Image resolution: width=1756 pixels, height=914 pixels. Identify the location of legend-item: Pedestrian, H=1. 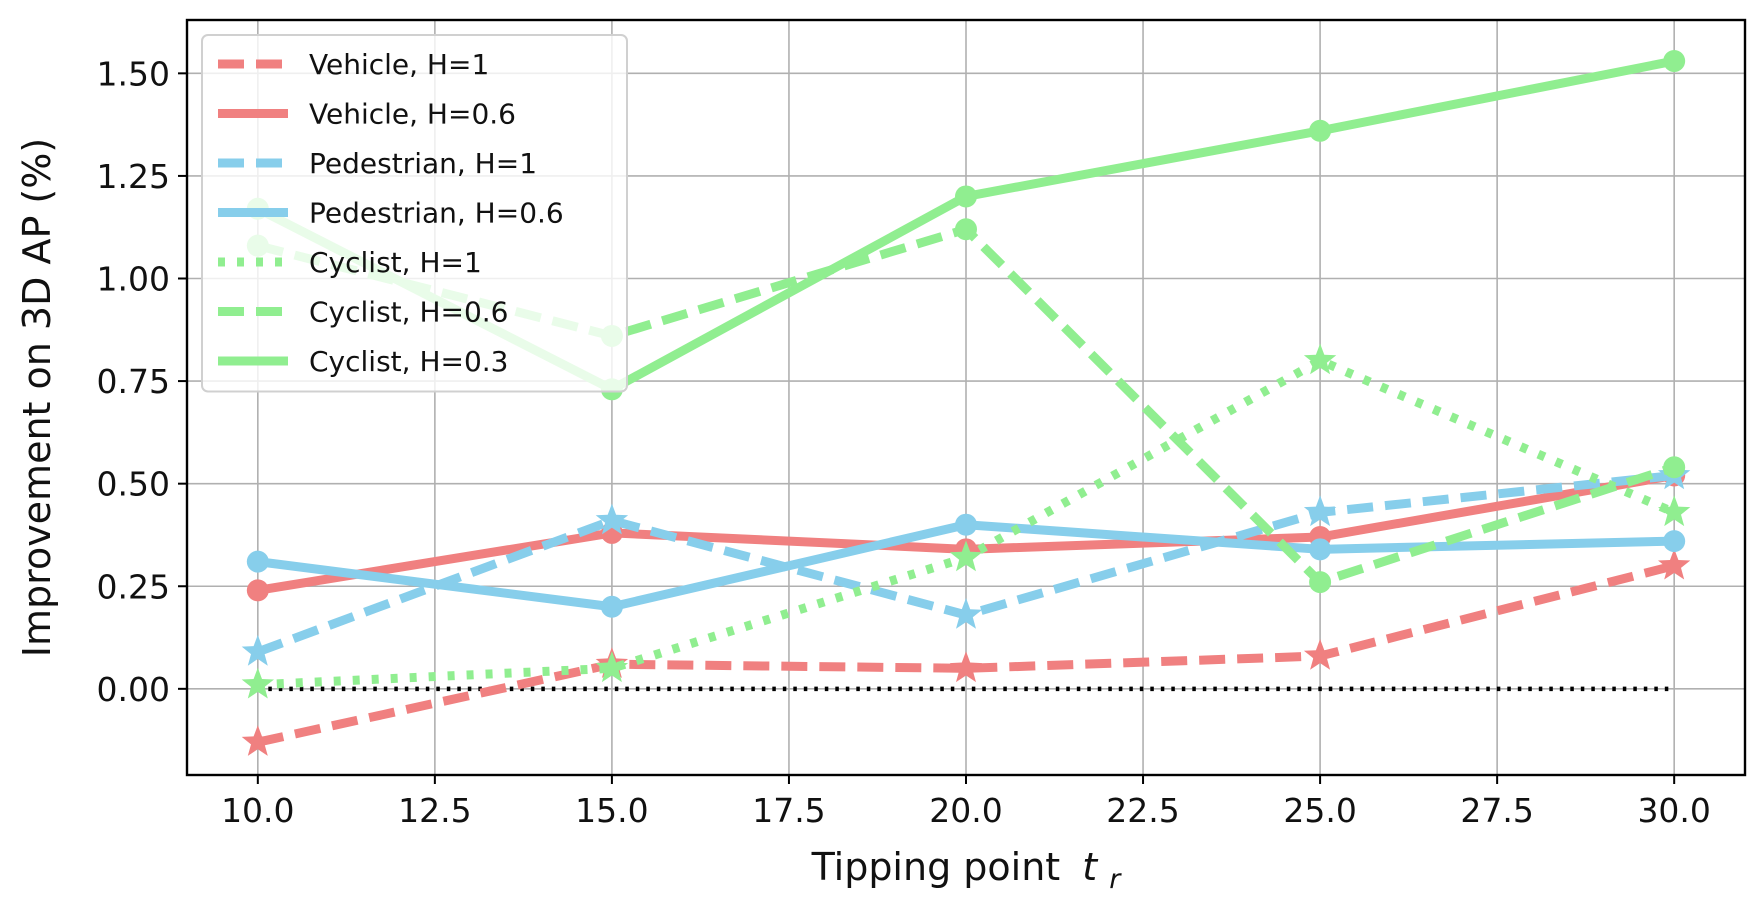
(377, 163).